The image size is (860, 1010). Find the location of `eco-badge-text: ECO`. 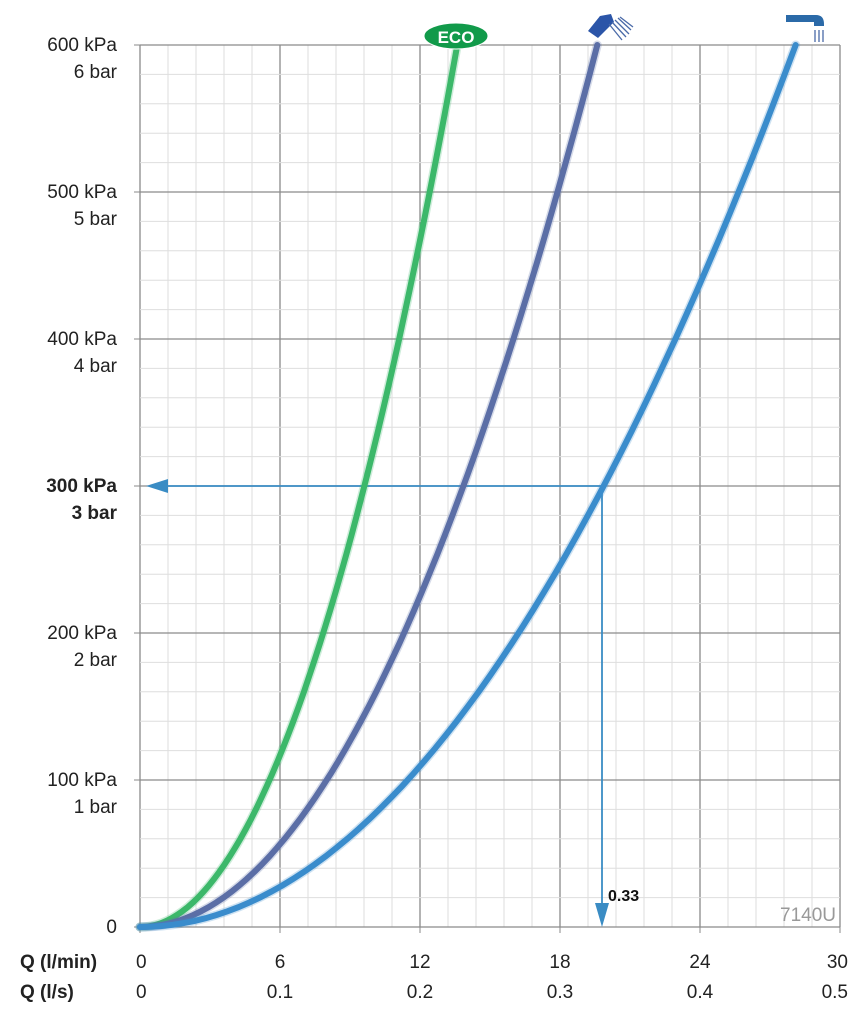

eco-badge-text: ECO is located at coordinates (456, 37).